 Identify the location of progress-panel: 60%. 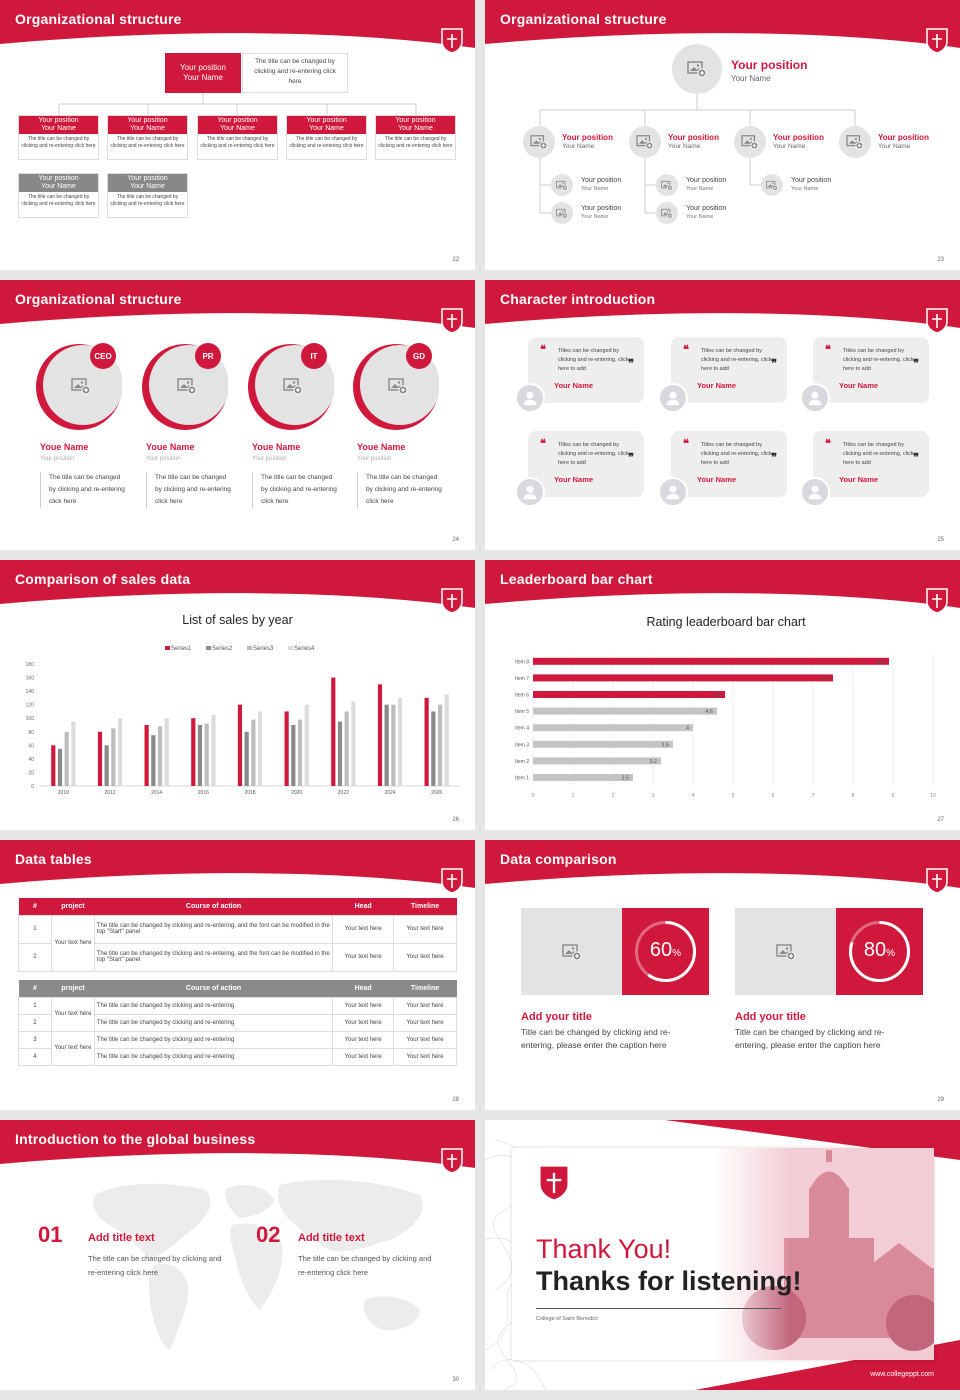
(665, 951).